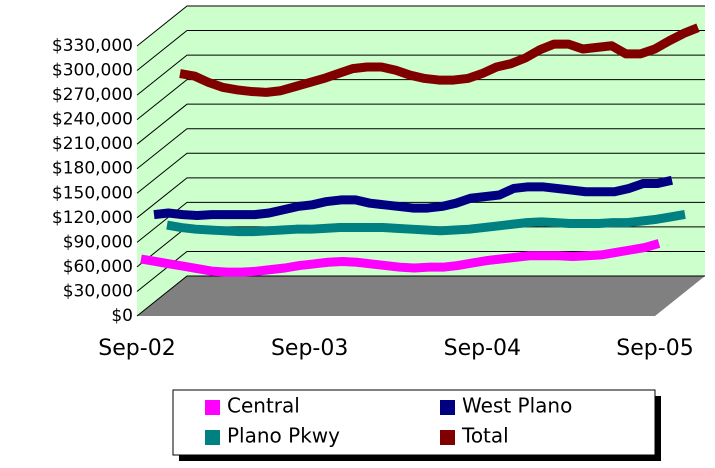 The height and width of the screenshot is (468, 715). What do you see at coordinates (92, 120) in the screenshot?
I see `y-tick-label: $240,000` at bounding box center [92, 120].